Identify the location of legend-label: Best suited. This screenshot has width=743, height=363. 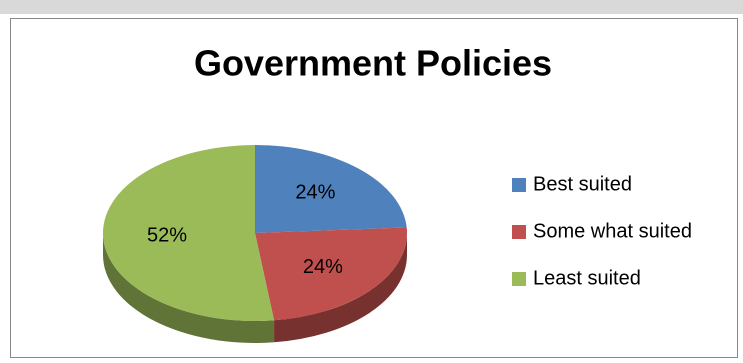
(582, 184).